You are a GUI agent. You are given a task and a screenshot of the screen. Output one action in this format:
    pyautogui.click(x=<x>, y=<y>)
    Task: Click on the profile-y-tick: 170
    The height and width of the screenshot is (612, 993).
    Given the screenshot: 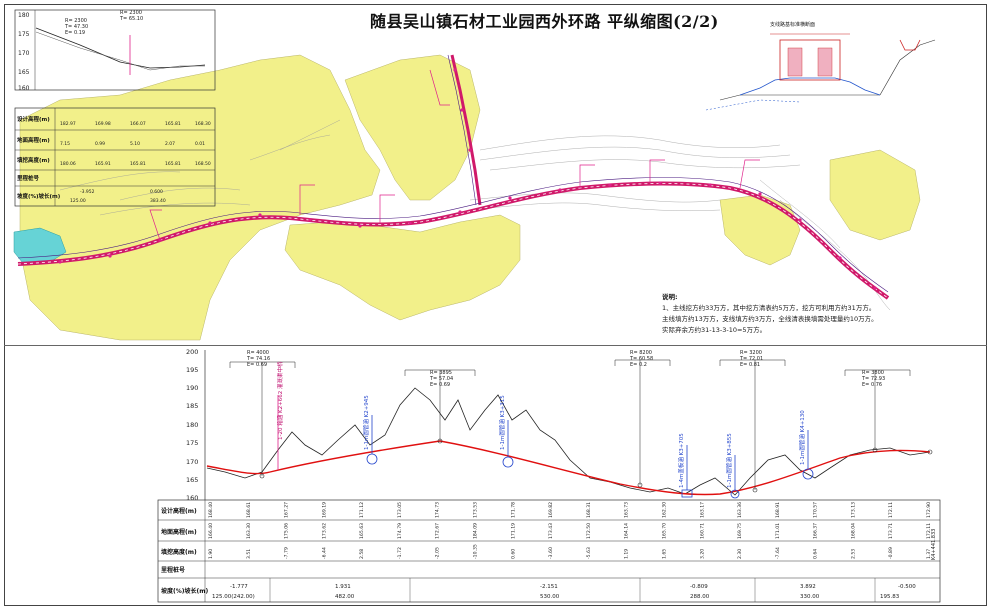 What is the action you would take?
    pyautogui.click(x=192, y=462)
    